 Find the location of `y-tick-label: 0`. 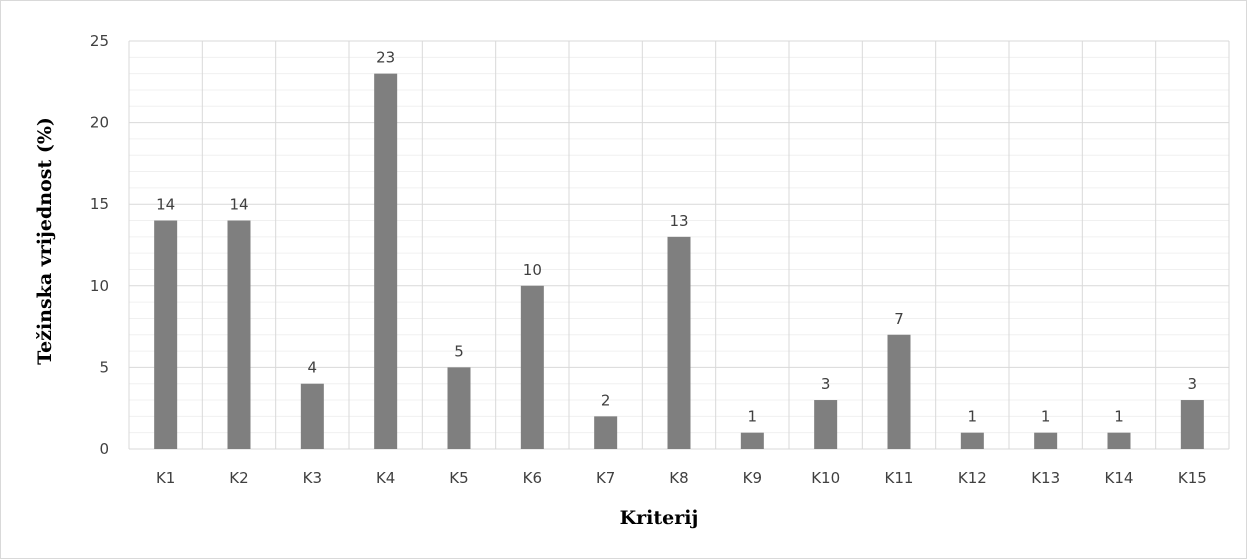

y-tick-label: 0 is located at coordinates (104, 449).